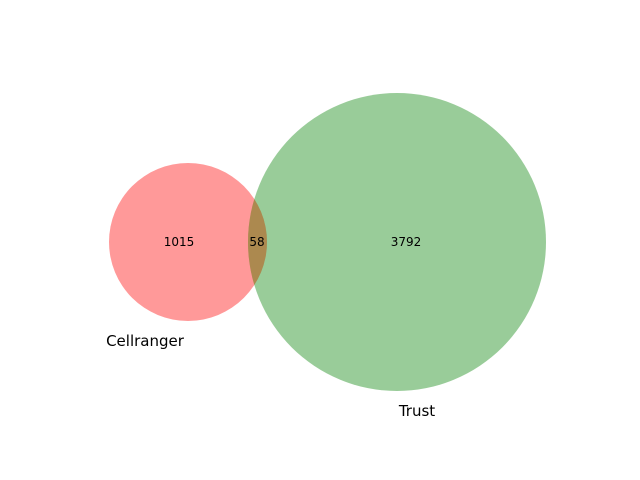  I want to click on cellranger-only-count: 1015, so click(179, 242).